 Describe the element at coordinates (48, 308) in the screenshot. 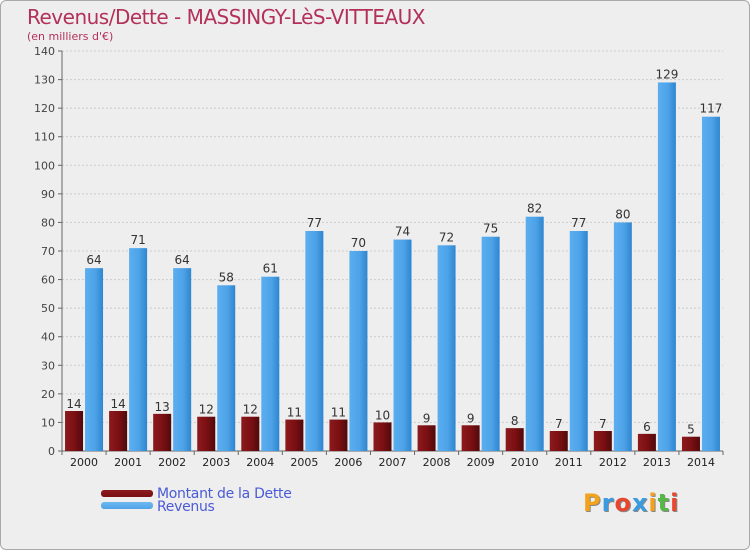

I see `y-tick-label: 50` at that location.